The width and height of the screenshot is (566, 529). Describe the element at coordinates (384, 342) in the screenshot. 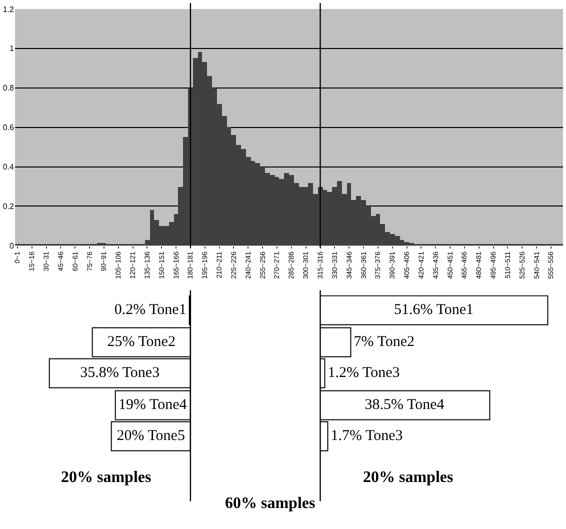

I see `data-label: 7% Tone2` at that location.